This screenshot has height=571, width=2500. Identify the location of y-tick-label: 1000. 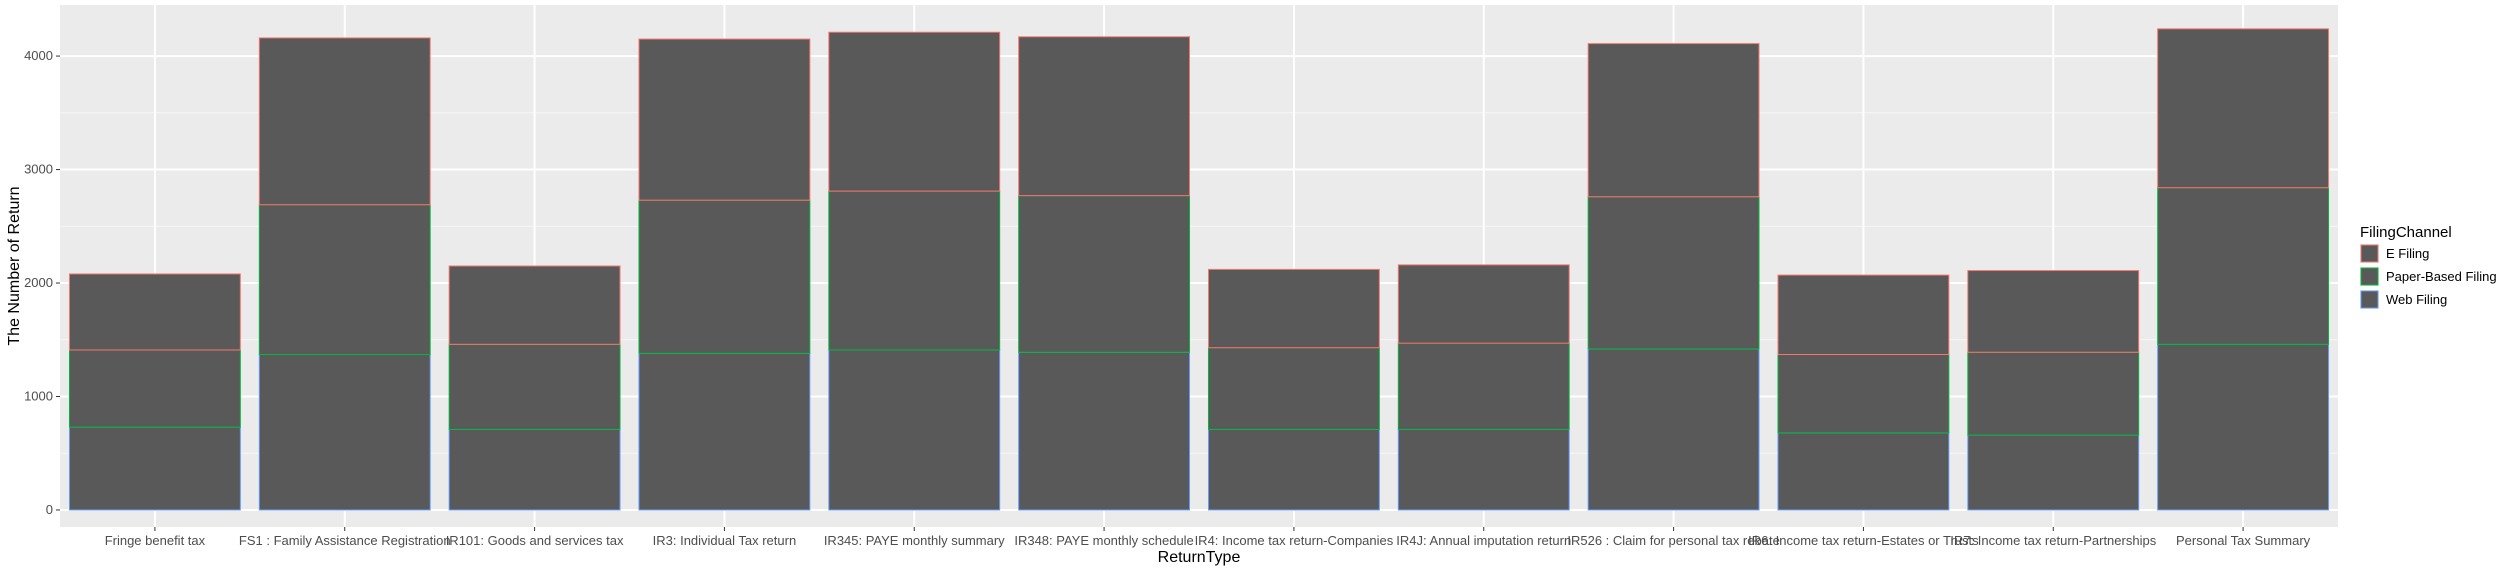
(38, 396).